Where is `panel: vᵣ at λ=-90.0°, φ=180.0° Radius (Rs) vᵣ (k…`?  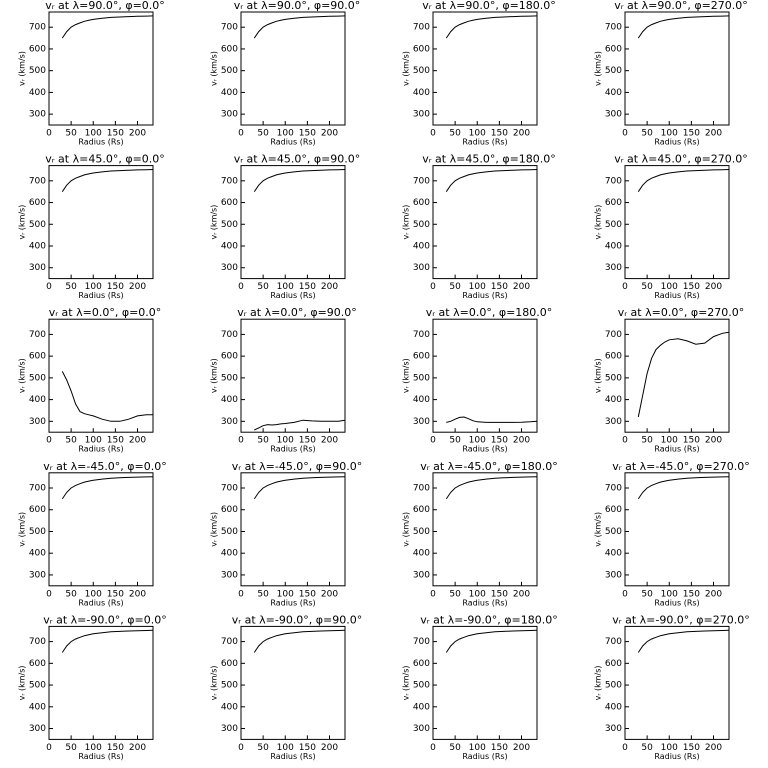 panel: vᵣ at λ=-90.0°, φ=180.0° Radius (Rs) vᵣ (k… is located at coordinates (480, 687).